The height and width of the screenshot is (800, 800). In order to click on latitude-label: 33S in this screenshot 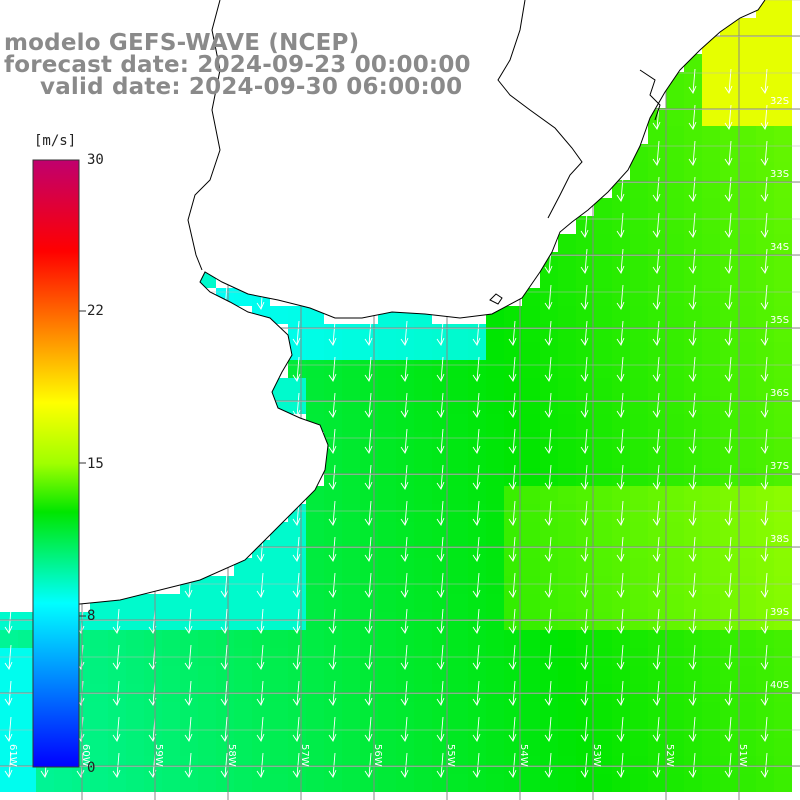, I will do `click(779, 174)`.